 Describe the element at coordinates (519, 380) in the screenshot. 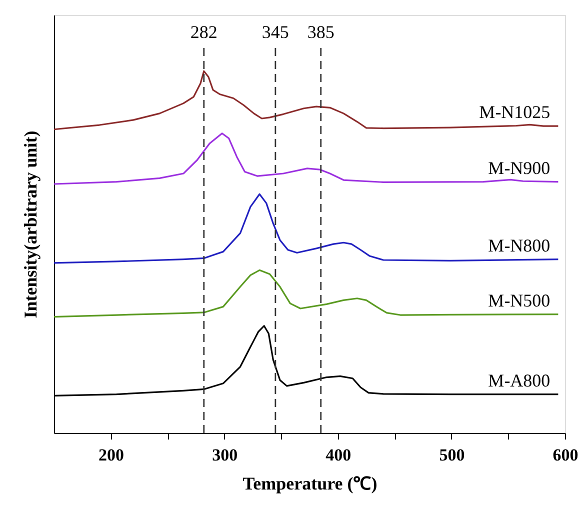

I see `series-label: M-A800` at that location.